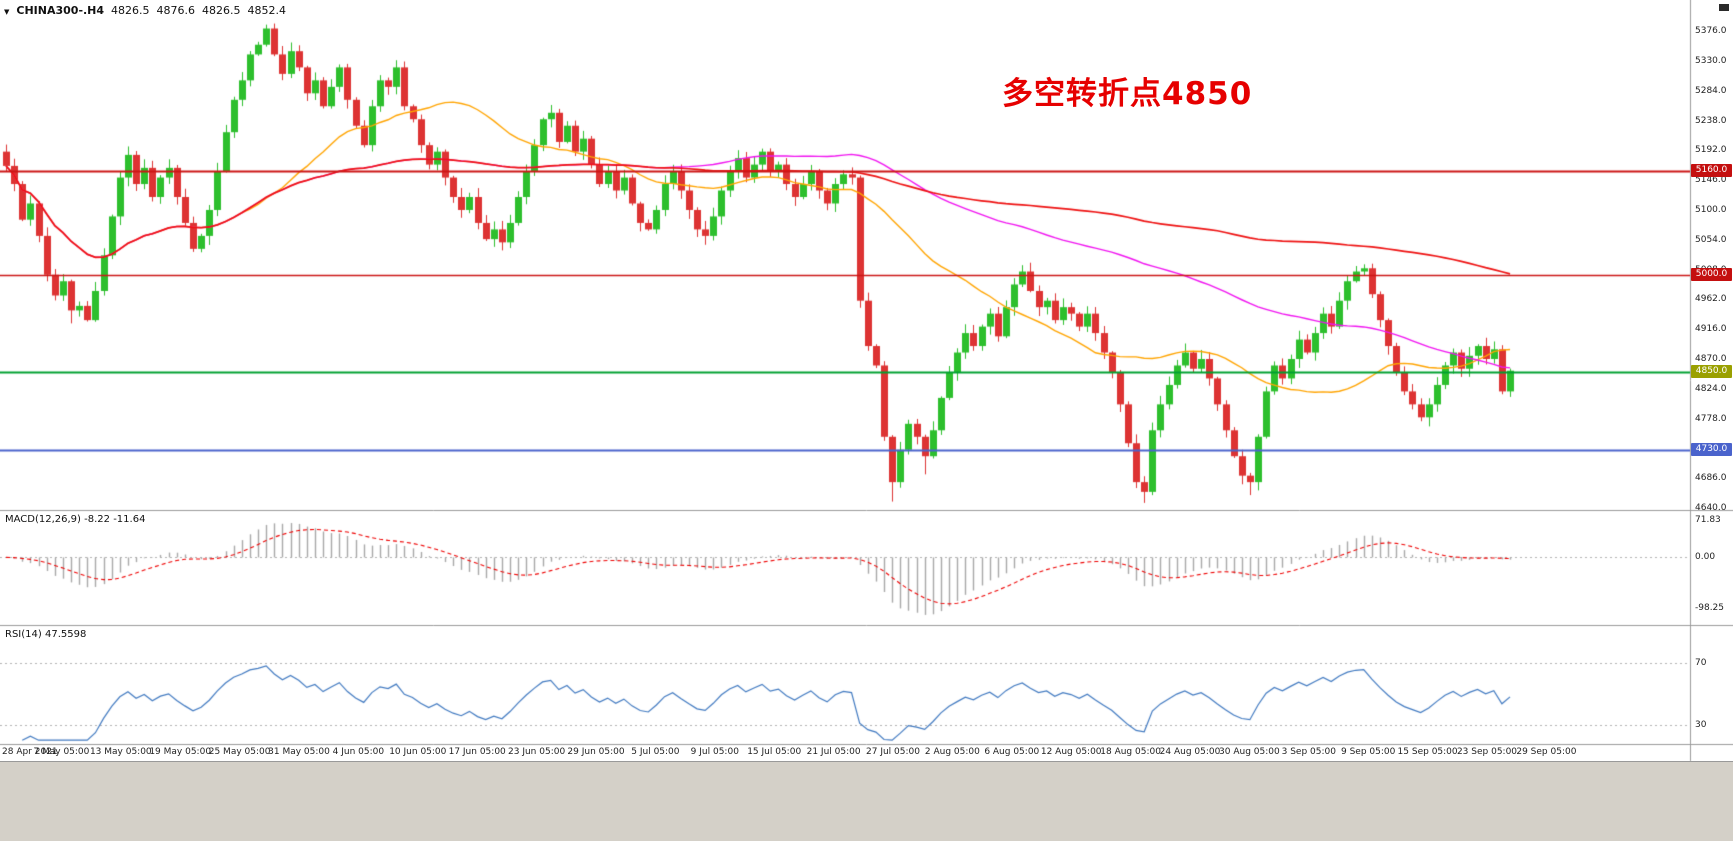 Image resolution: width=1733 pixels, height=841 pixels. Describe the element at coordinates (866, 801) in the screenshot. I see `window-footer` at that location.